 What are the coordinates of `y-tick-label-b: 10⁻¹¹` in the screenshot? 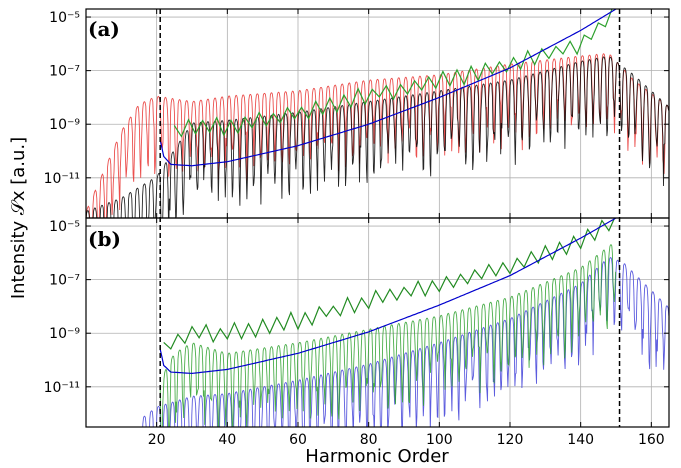 It's located at (62, 388).